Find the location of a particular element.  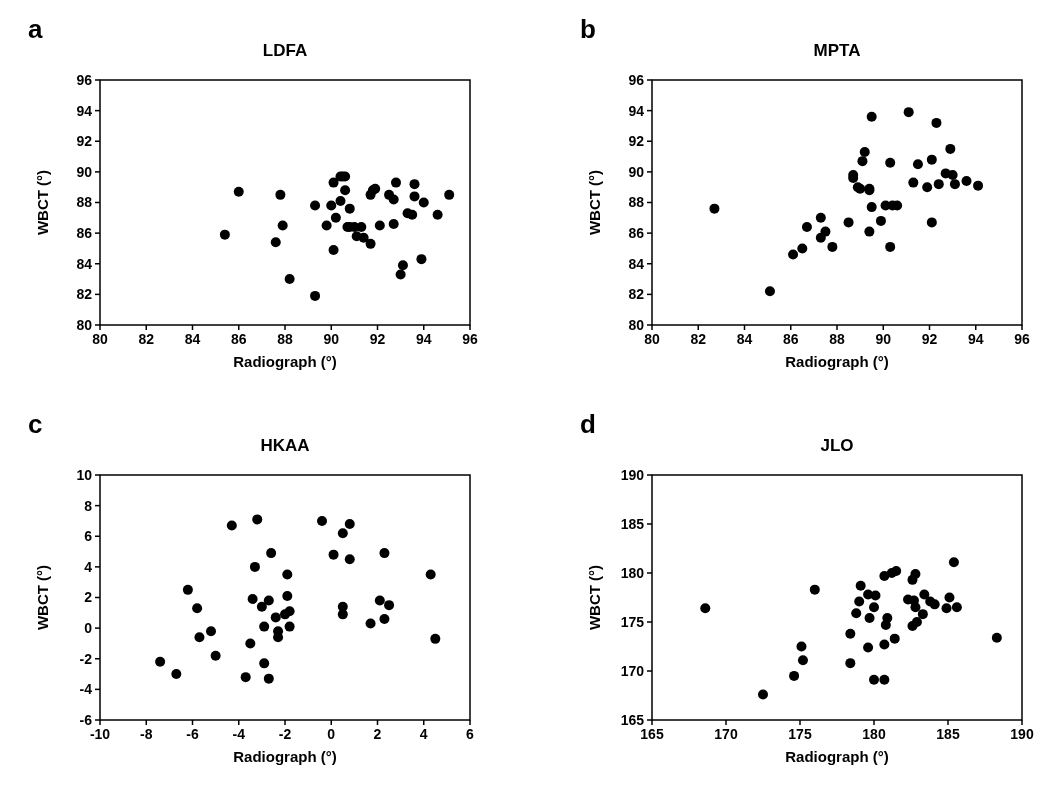

y-tick-label: 2 is located at coordinates (88, 597).